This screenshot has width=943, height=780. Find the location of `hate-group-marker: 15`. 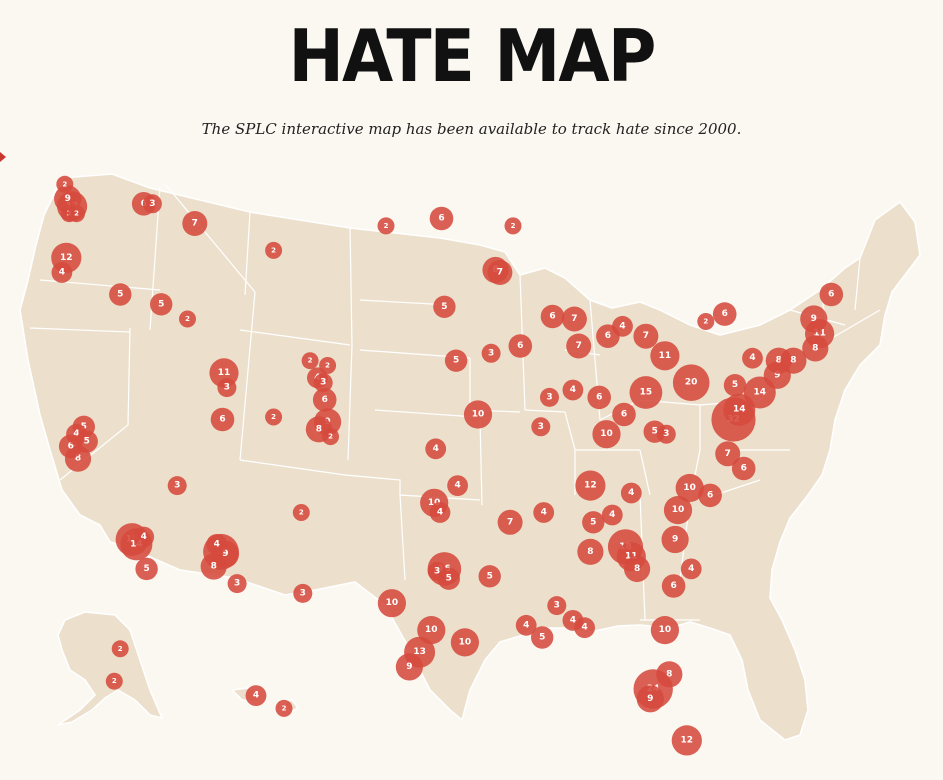

hate-group-marker: 15 is located at coordinates (646, 392).